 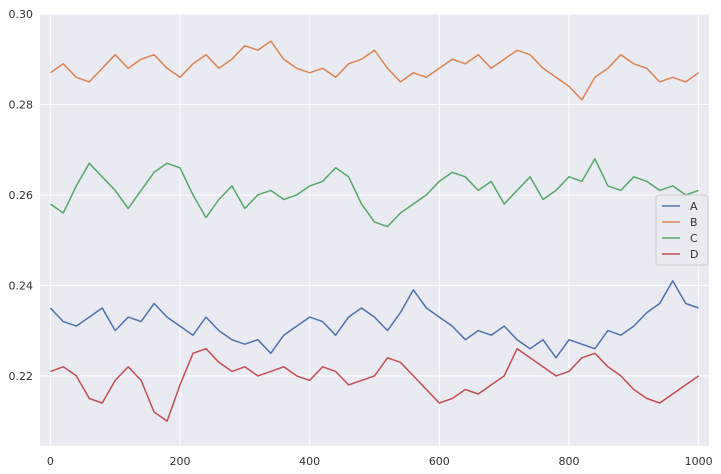 I want to click on y-tick-label: 0.26, so click(x=21, y=195).